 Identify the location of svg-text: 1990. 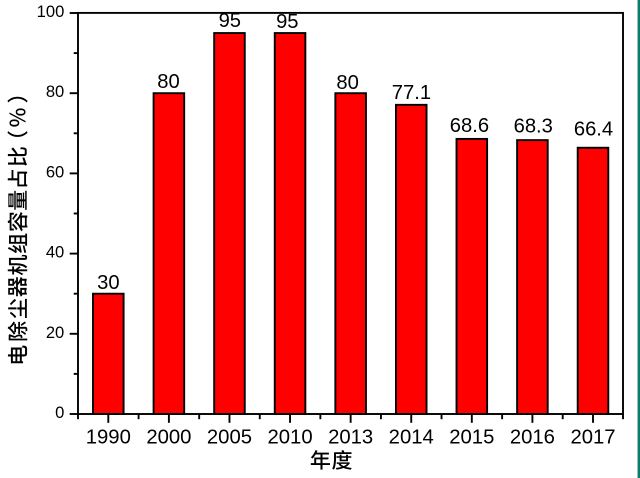
(108, 437).